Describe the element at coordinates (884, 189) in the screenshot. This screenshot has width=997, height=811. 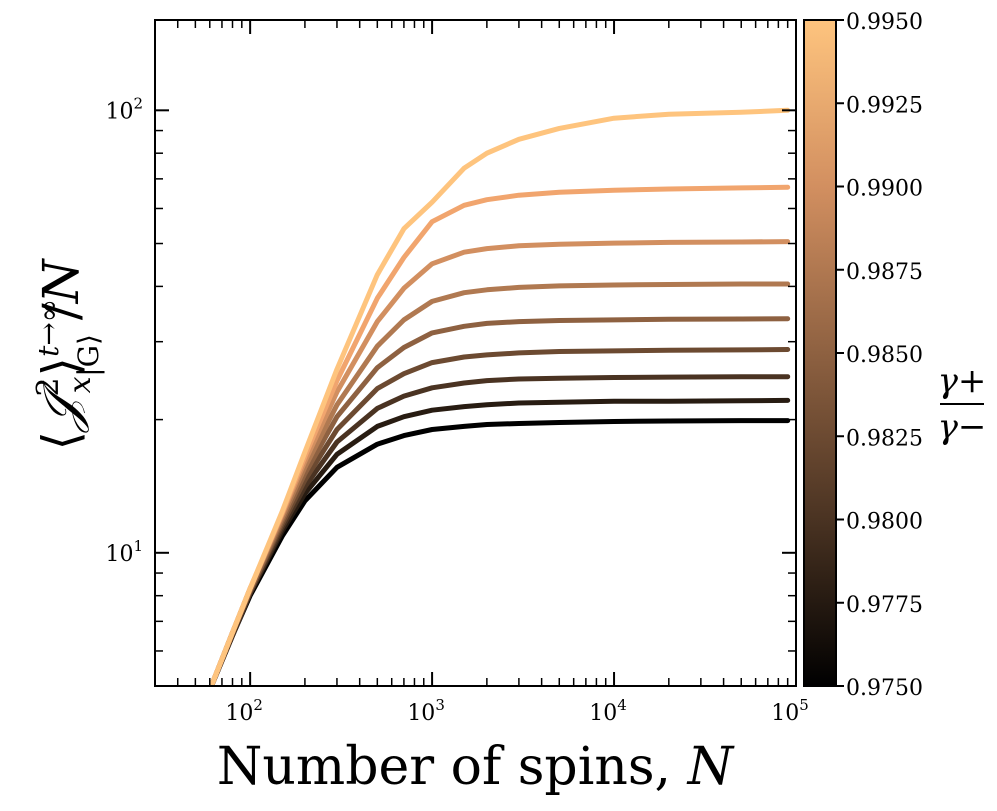
I see `colorbar-tick-label: 0.9900` at that location.